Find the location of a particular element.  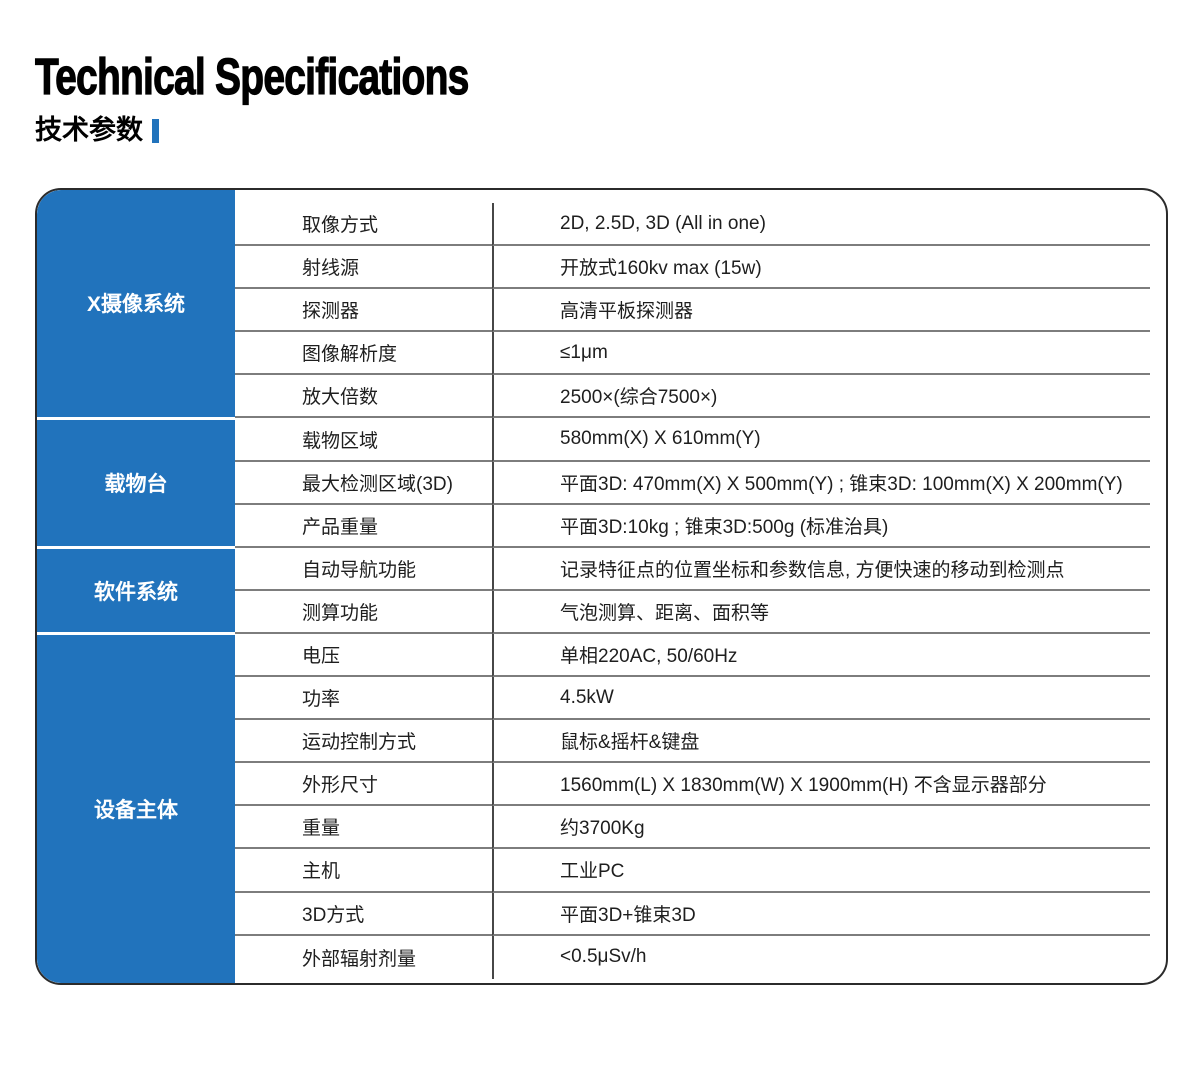

spec-value: 平面3D:10kg ; 锥束3D:500g (标准治具) is located at coordinates (821, 526).